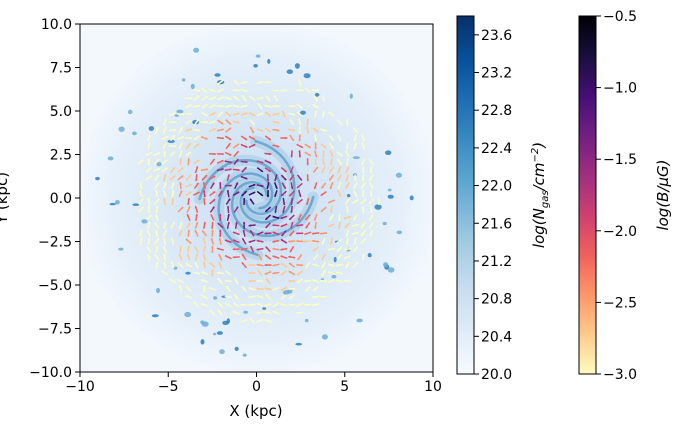  I want to click on y-axis-label: Y (kpc), so click(5, 198).